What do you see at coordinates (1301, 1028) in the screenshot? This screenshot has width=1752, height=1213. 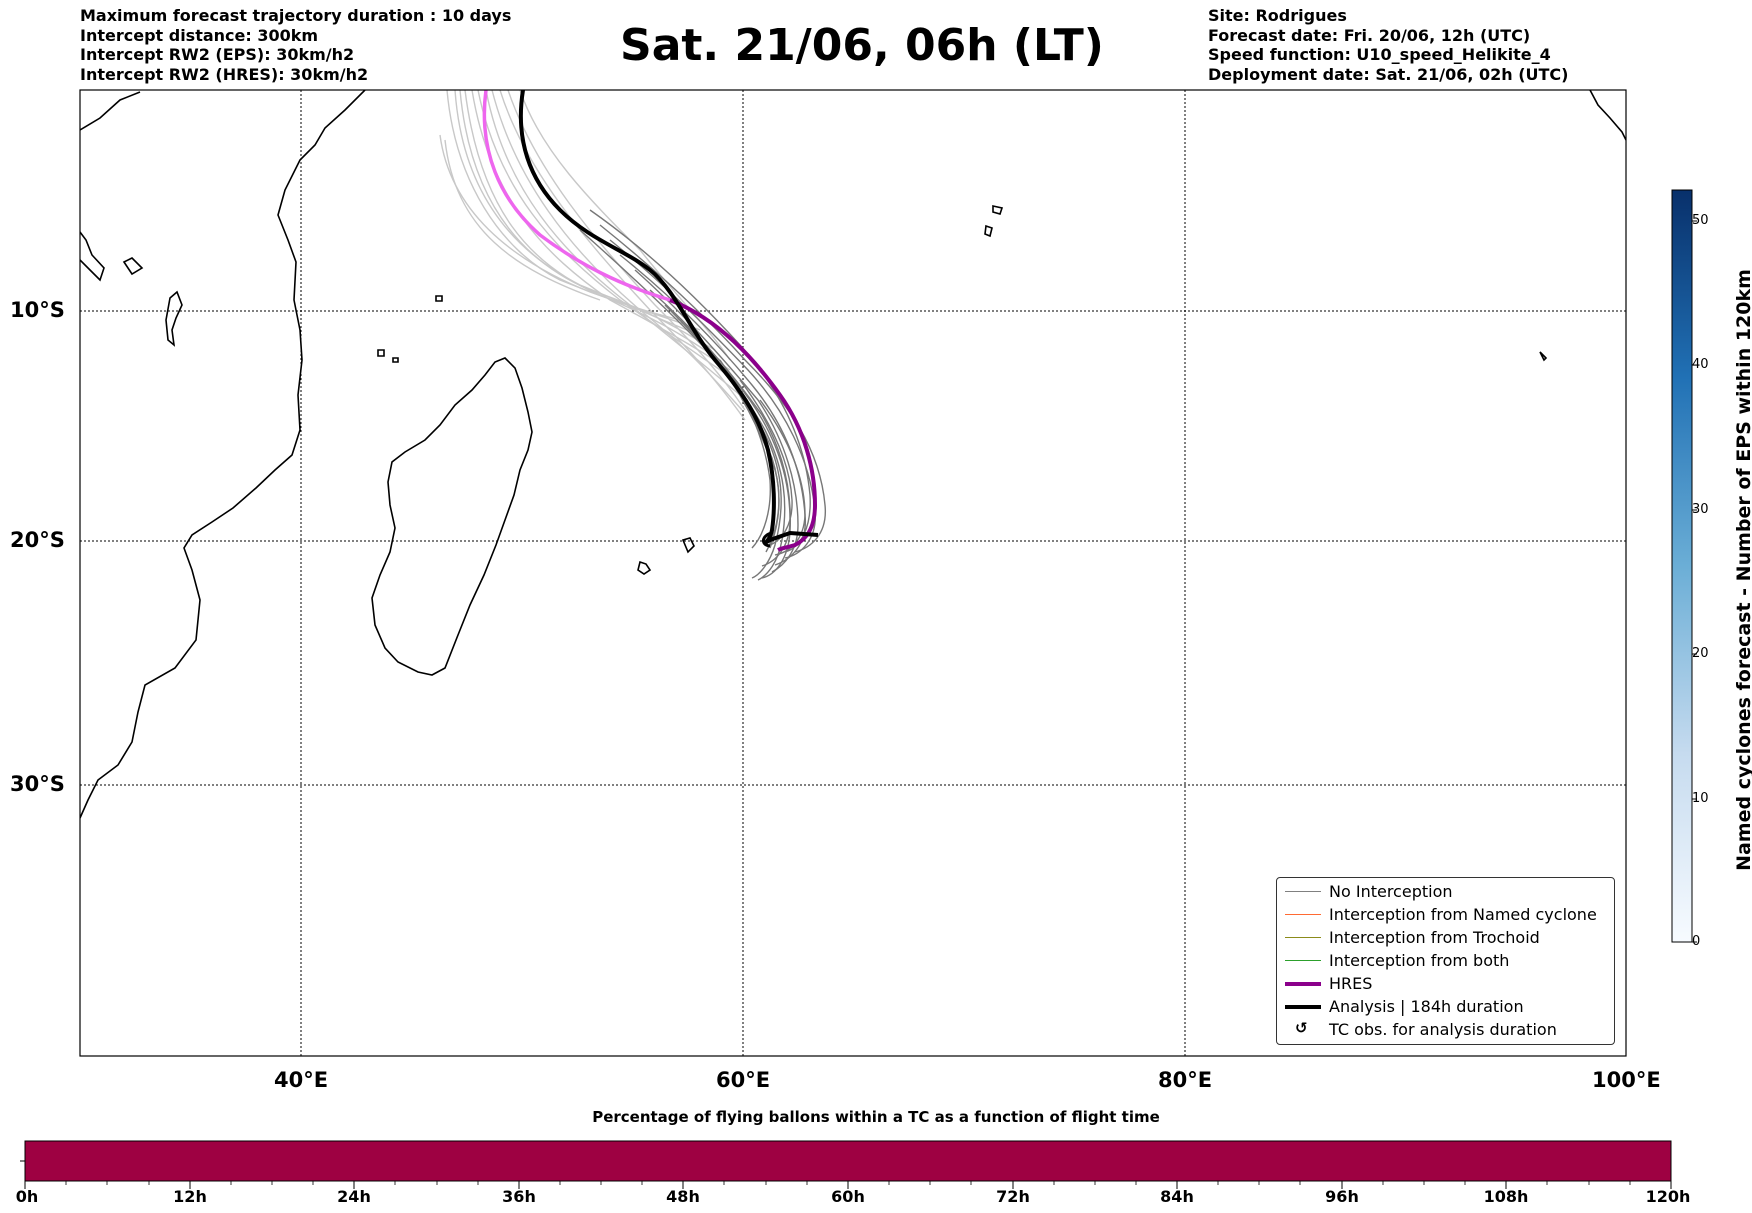 I see `loop-arrow-icon: ↺` at bounding box center [1301, 1028].